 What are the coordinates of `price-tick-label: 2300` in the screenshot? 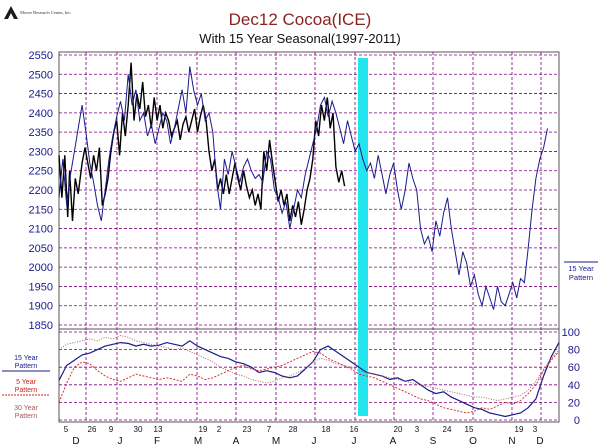 It's located at (41, 152).